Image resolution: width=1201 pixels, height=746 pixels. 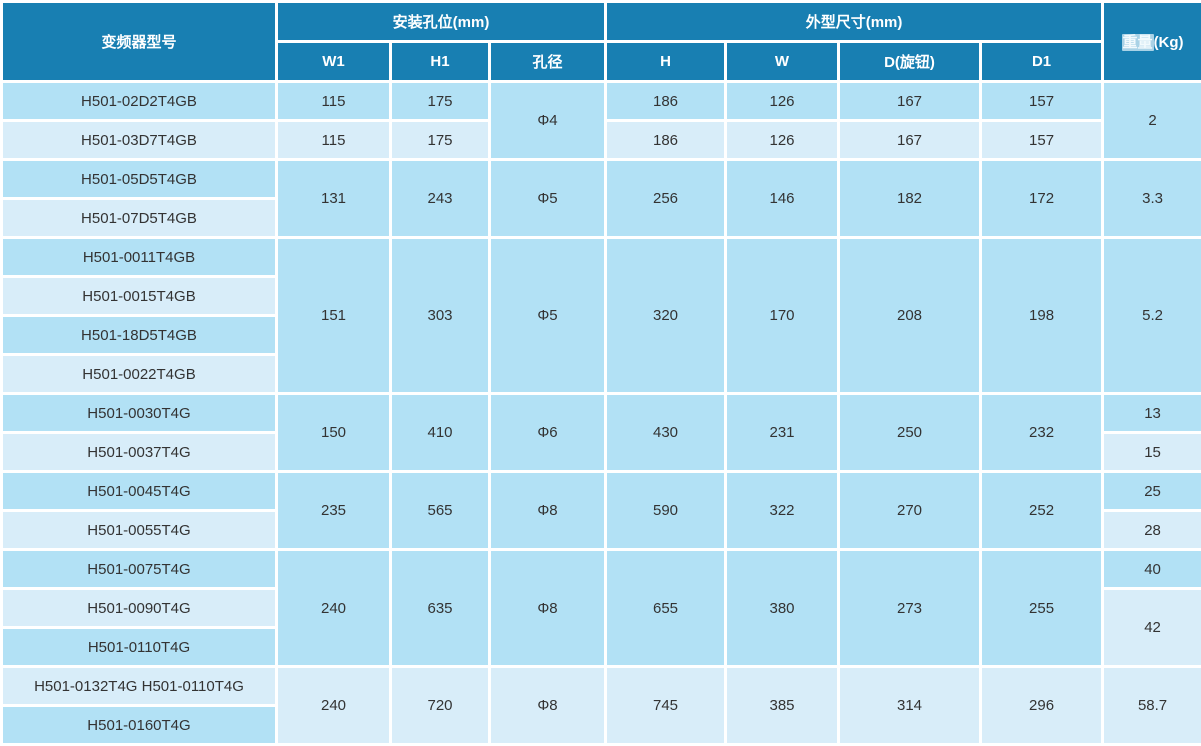 What do you see at coordinates (139, 491) in the screenshot?
I see `cell-model: H501-0045T4G` at bounding box center [139, 491].